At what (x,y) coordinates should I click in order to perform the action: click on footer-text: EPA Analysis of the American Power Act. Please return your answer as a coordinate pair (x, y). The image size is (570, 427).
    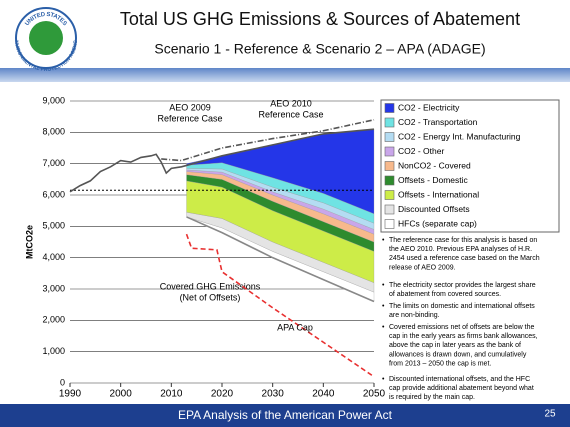
    Looking at the image, I should click on (285, 415).